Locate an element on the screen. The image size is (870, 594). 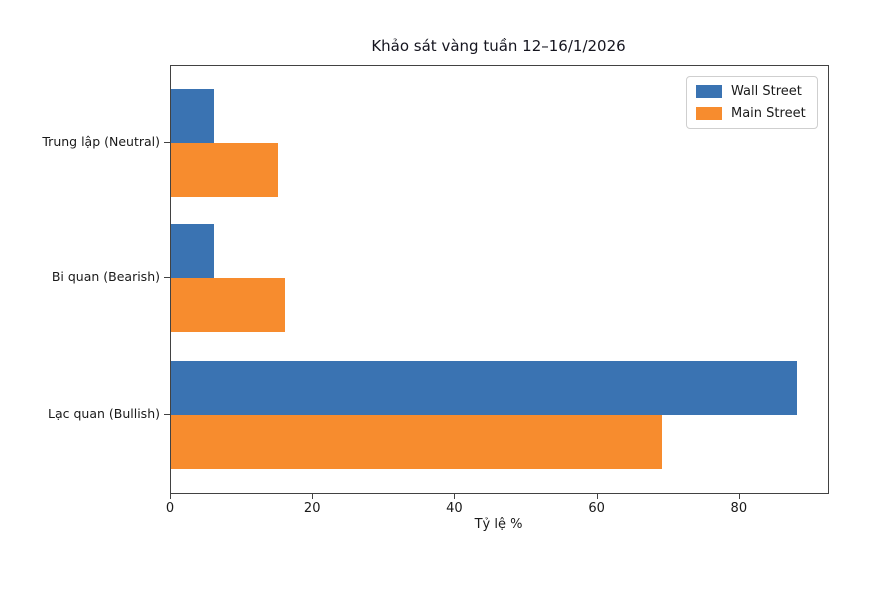
legend: Wall Street Main Street is located at coordinates (752, 102).